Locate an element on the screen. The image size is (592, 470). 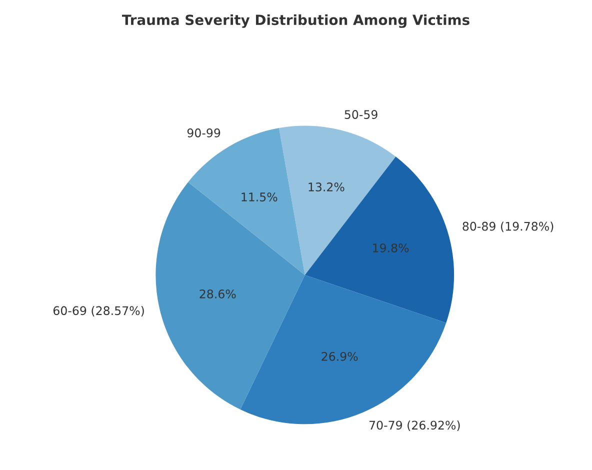
data-label: 13.2% is located at coordinates (326, 187).